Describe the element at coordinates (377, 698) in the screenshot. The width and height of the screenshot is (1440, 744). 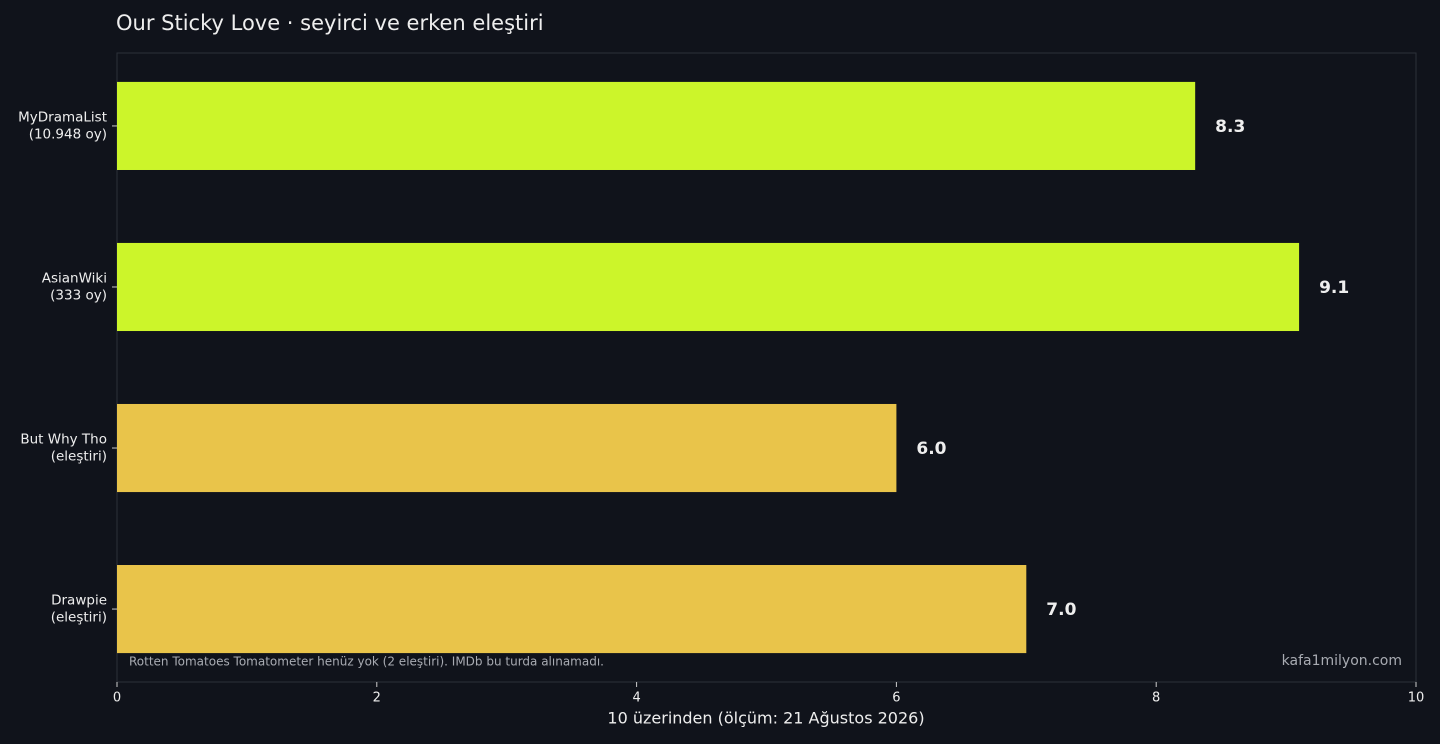
I see `x-tick-label: 2` at that location.